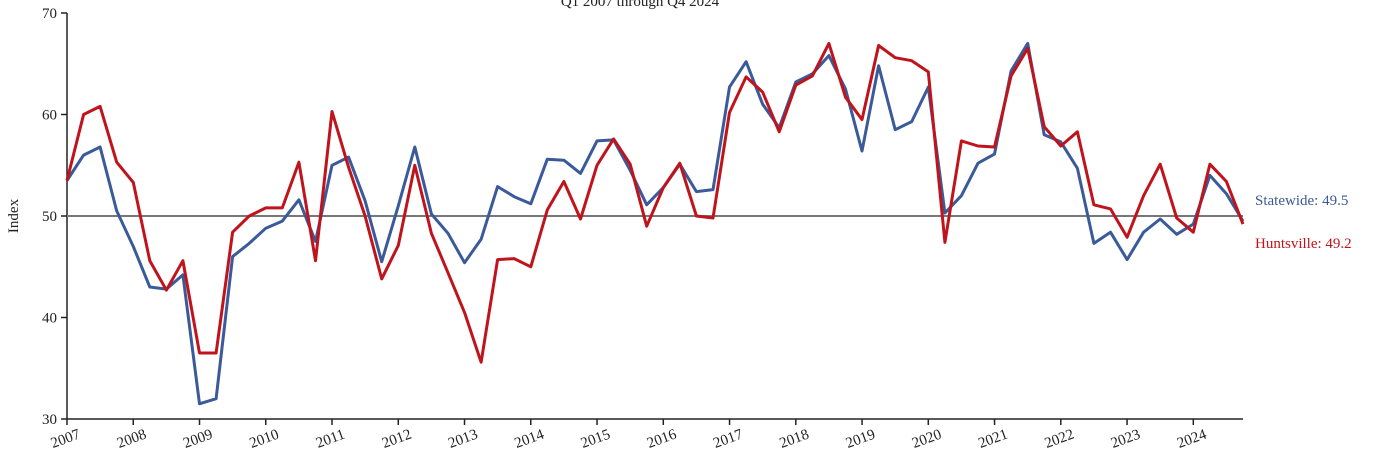 This screenshot has height=469, width=1387. What do you see at coordinates (198, 439) in the screenshot?
I see `x-tick-label: 2009` at bounding box center [198, 439].